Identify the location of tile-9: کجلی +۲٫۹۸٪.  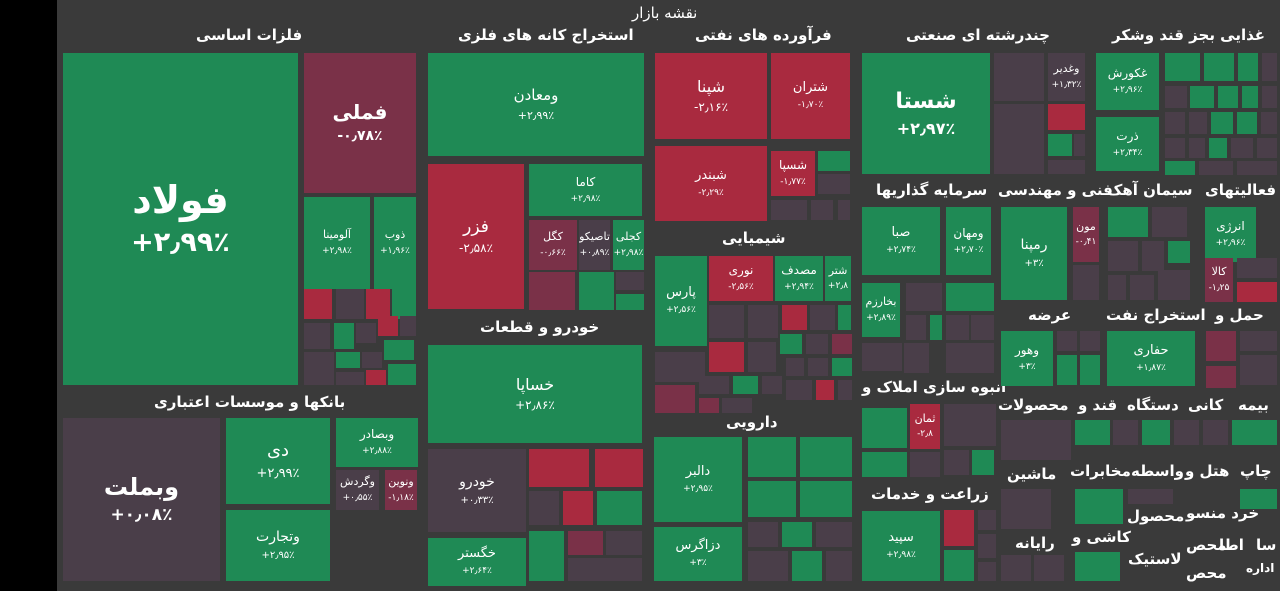
(628, 245).